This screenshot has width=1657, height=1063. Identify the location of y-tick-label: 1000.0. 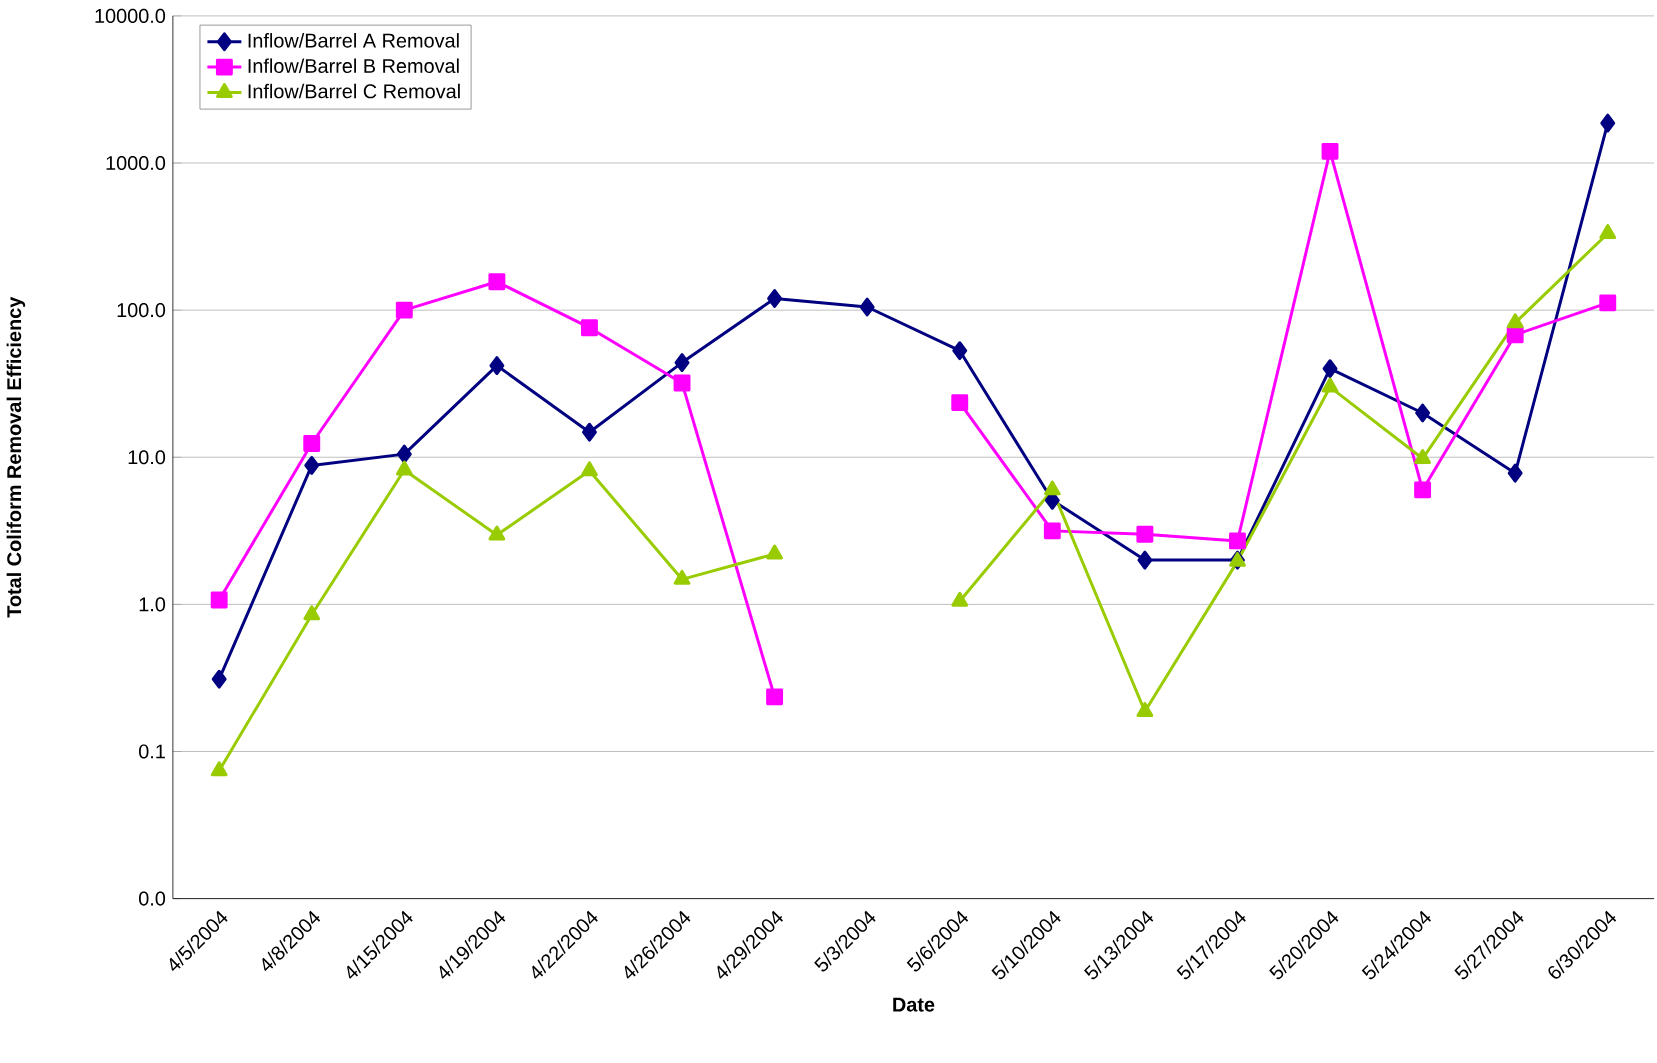
(136, 163).